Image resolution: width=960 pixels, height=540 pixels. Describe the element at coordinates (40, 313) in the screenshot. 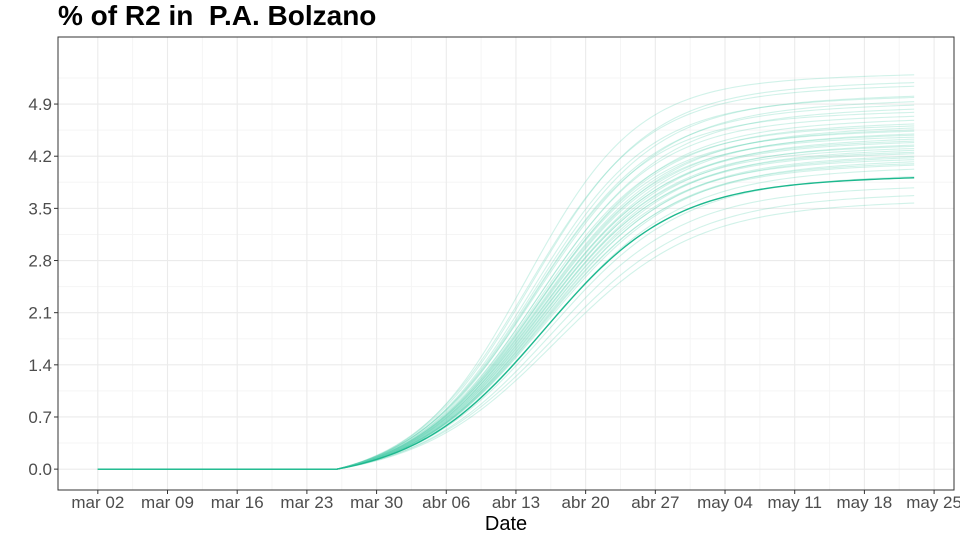

I see `y-tick-label: 2.1` at that location.